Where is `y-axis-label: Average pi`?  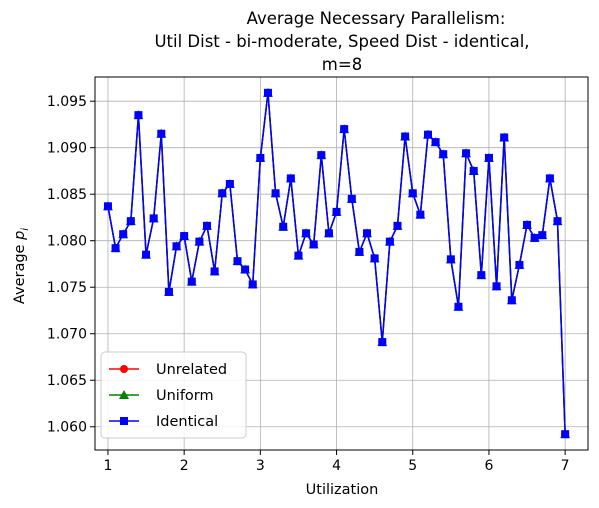 y-axis-label: Average pi is located at coordinates (21, 266).